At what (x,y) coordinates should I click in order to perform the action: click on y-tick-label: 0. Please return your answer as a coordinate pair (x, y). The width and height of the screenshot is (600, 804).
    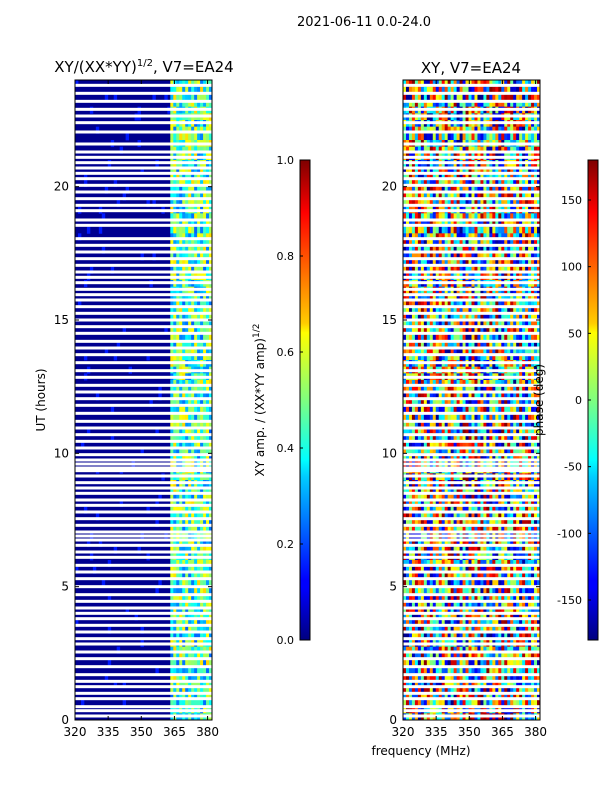
    Looking at the image, I should click on (65, 720).